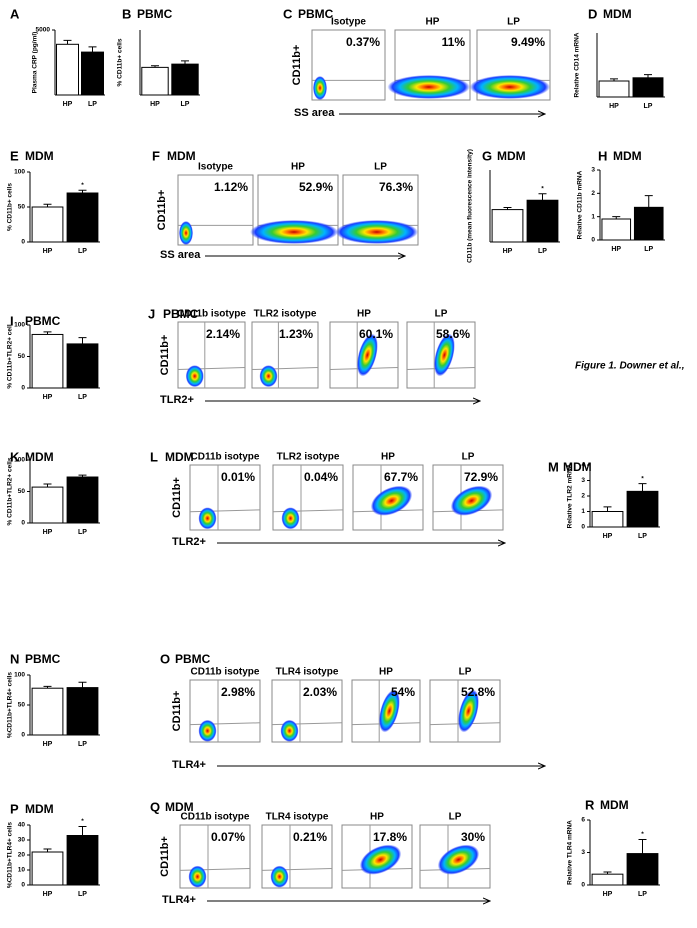  I want to click on y-axis-label: %CD11b+TLR4+ cells, so click(10, 705).